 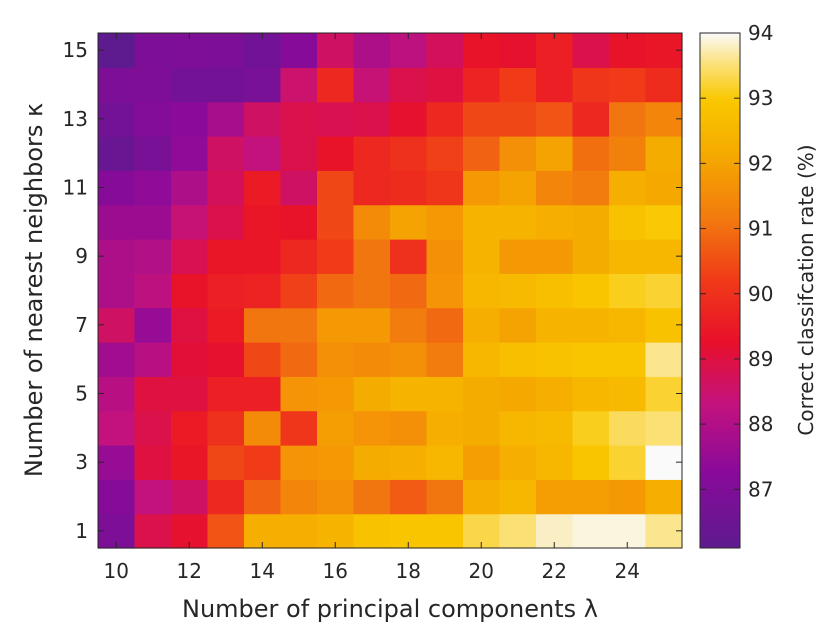 What do you see at coordinates (627, 571) in the screenshot?
I see `x-tick-label: 24` at bounding box center [627, 571].